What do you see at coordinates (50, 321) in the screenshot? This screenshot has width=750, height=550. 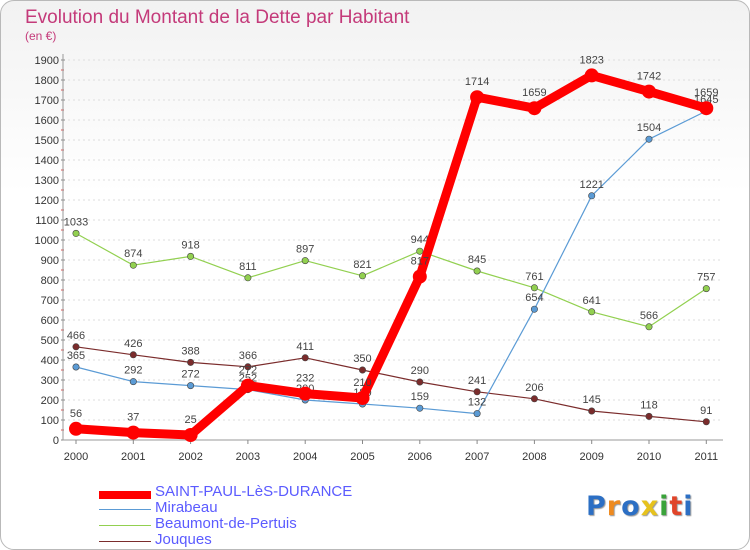 I see `y-tick-label: 600` at bounding box center [50, 321].